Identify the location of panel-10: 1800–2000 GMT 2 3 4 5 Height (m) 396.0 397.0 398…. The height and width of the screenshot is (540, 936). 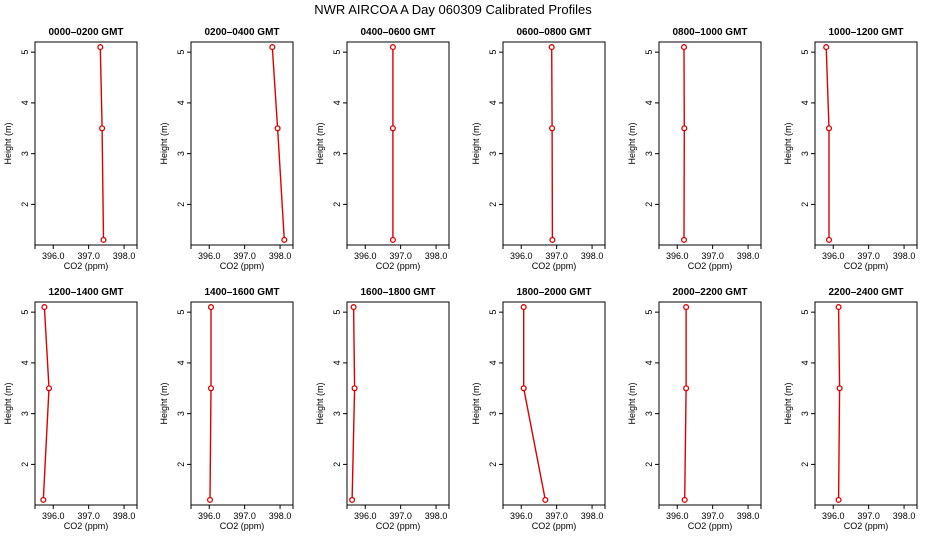
(538, 409).